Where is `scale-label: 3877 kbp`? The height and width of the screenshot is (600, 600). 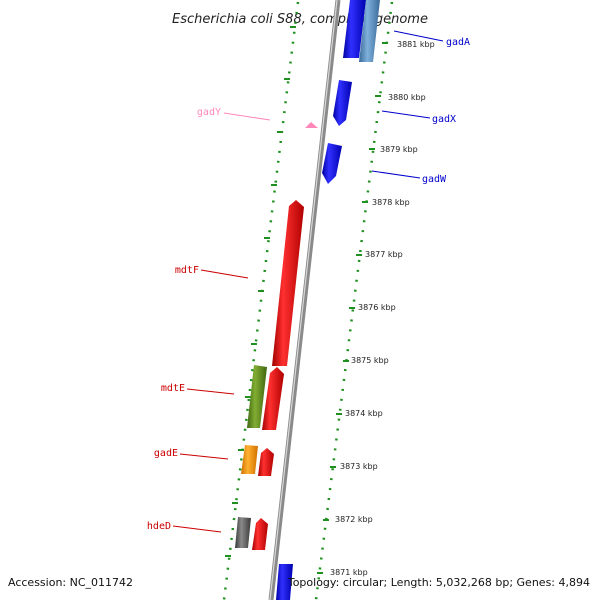
scale-label: 3877 kbp is located at coordinates (384, 254).